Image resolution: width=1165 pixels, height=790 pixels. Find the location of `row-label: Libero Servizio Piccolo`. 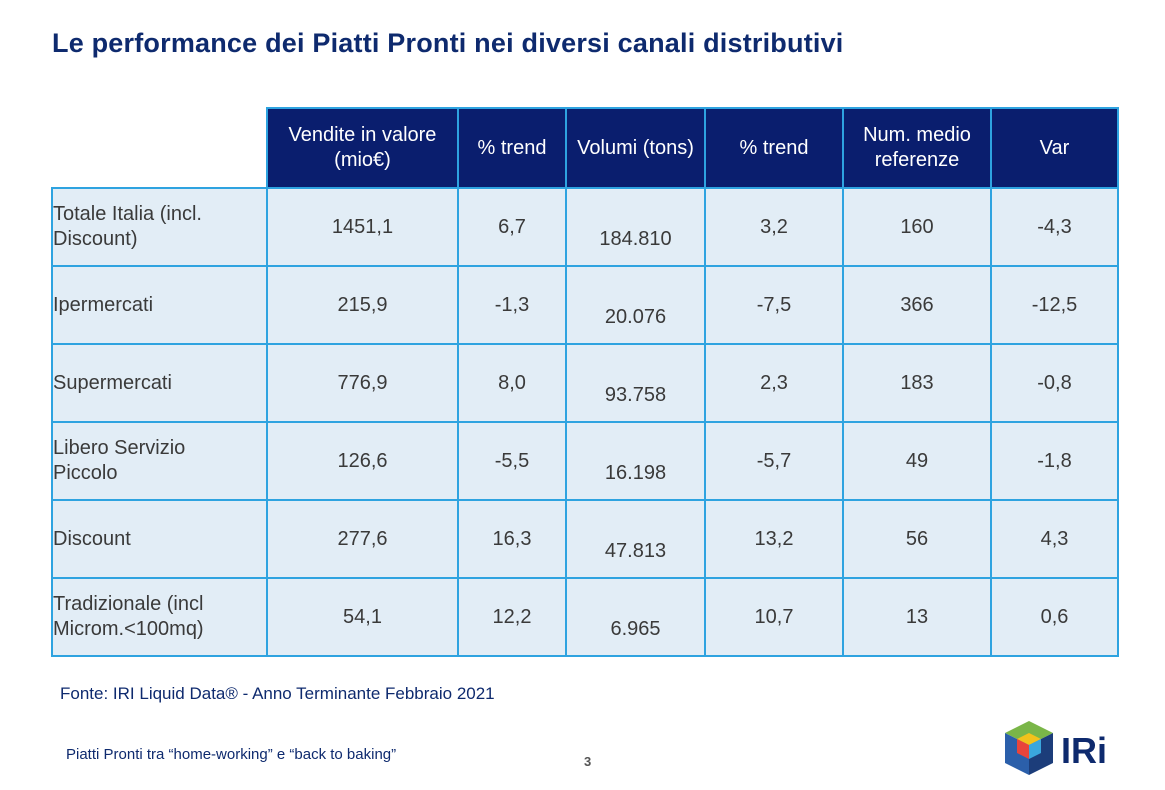

row-label: Libero Servizio Piccolo is located at coordinates (159, 461).